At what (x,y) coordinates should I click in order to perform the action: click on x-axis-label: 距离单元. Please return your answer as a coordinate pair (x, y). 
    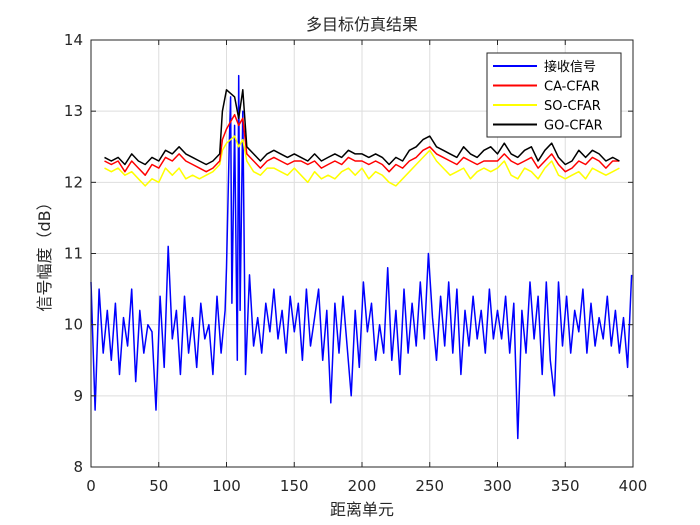
    Looking at the image, I should click on (362, 509).